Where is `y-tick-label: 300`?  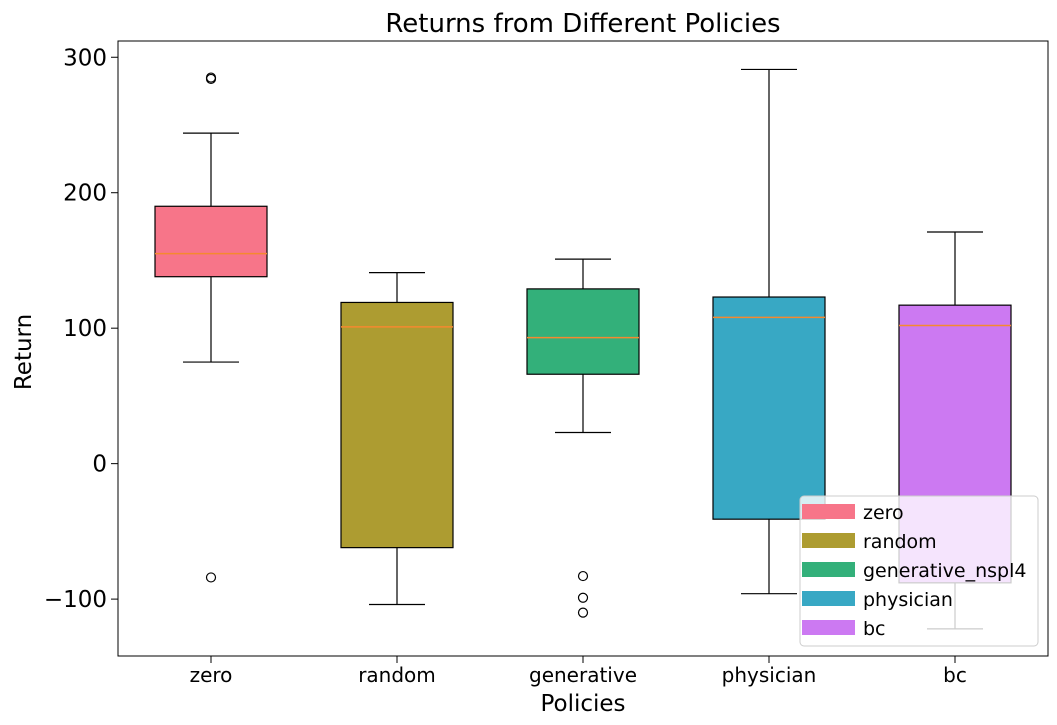
y-tick-label: 300 is located at coordinates (85, 58).